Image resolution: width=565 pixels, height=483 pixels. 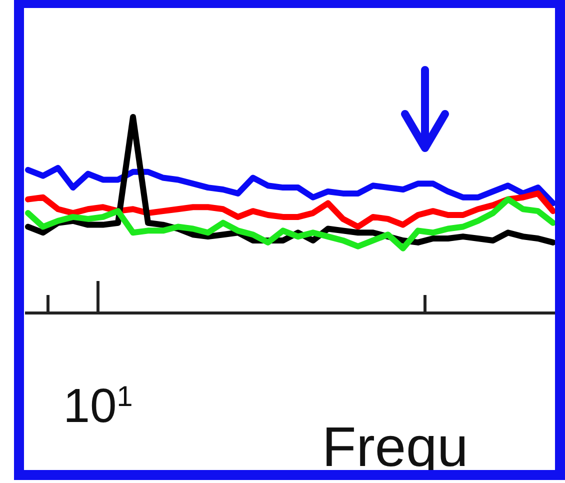 What do you see at coordinates (98, 406) in the screenshot?
I see `text: 10$^{1}$` at bounding box center [98, 406].